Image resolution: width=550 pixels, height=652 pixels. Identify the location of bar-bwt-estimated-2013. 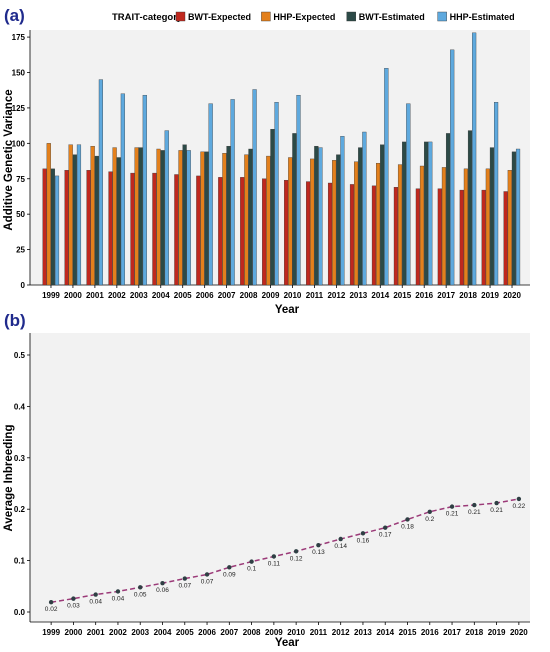
(360, 216).